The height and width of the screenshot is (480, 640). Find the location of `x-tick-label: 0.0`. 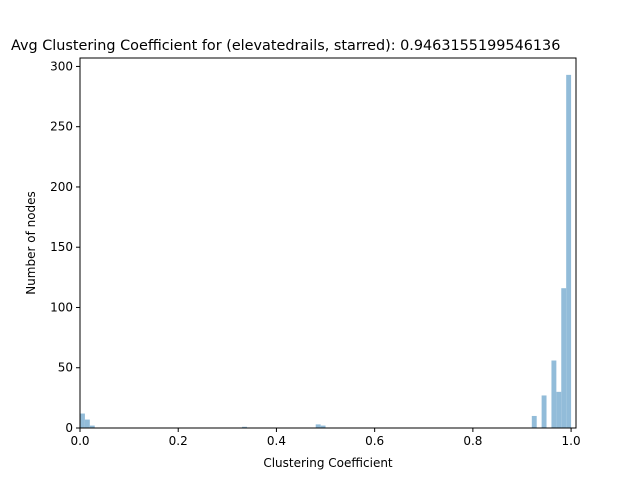

x-tick-label: 0.0 is located at coordinates (79, 441).